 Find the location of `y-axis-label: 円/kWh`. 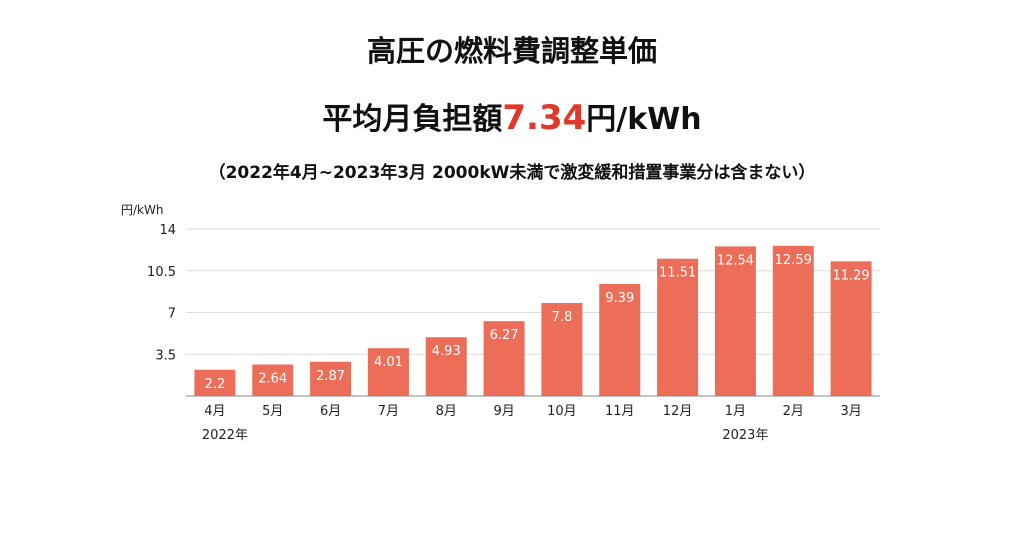

y-axis-label: 円/kWh is located at coordinates (142, 210).